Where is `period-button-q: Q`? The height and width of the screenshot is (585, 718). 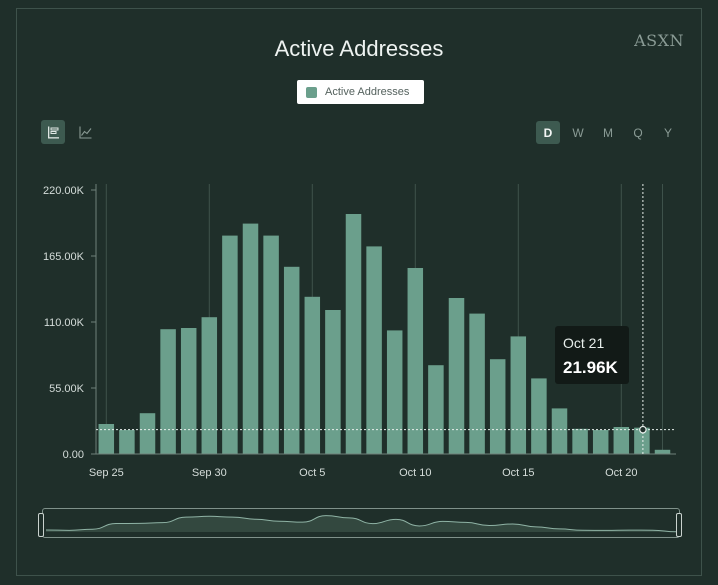
period-button-q: Q is located at coordinates (638, 132).